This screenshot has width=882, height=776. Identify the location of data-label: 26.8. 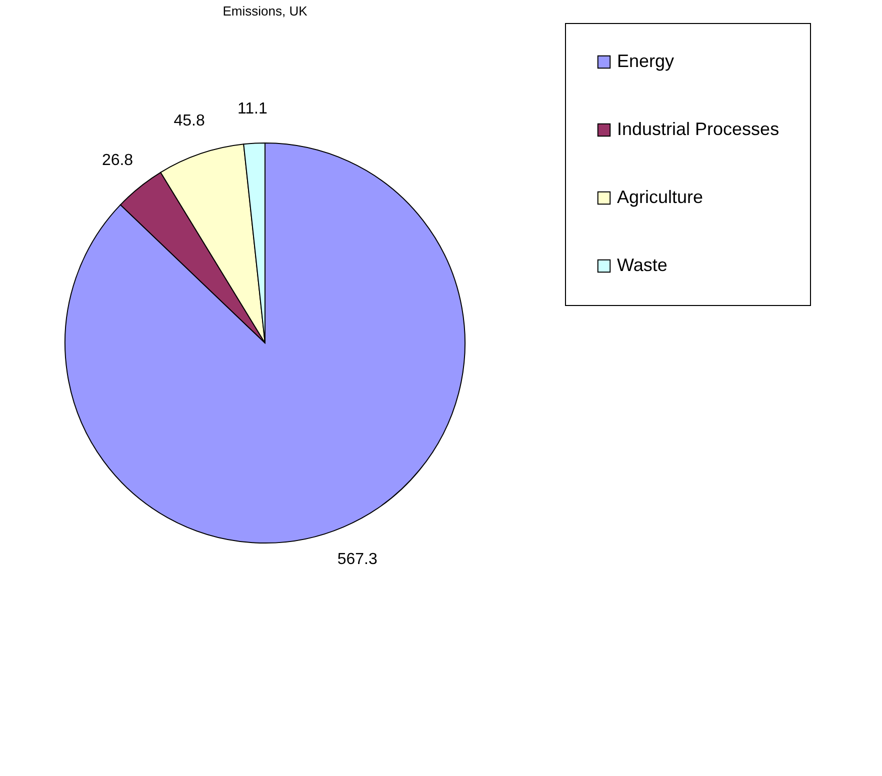
(118, 161).